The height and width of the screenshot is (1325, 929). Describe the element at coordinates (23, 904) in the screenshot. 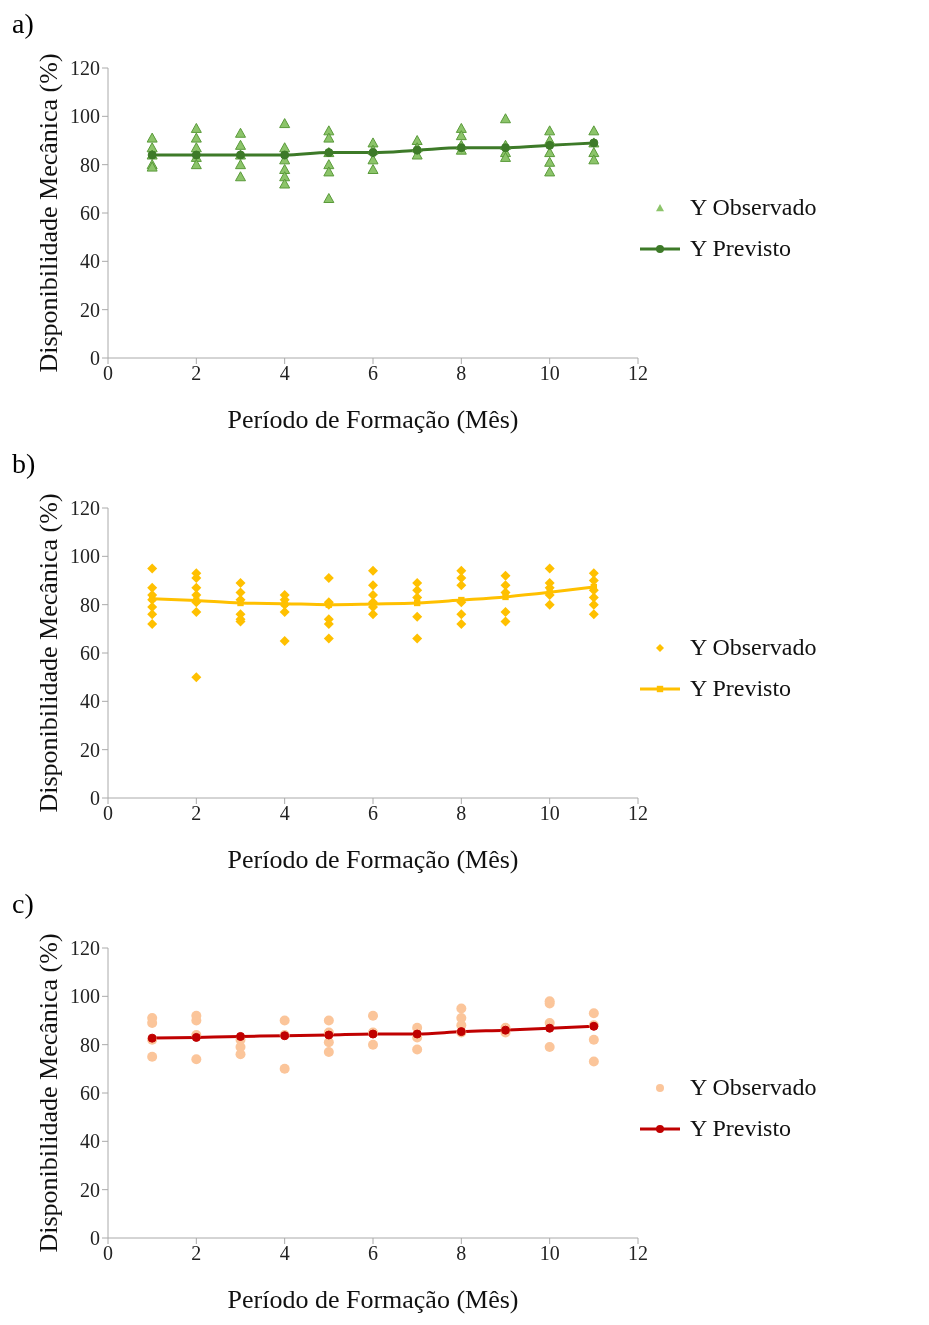

I see `chart-title: c)` at that location.